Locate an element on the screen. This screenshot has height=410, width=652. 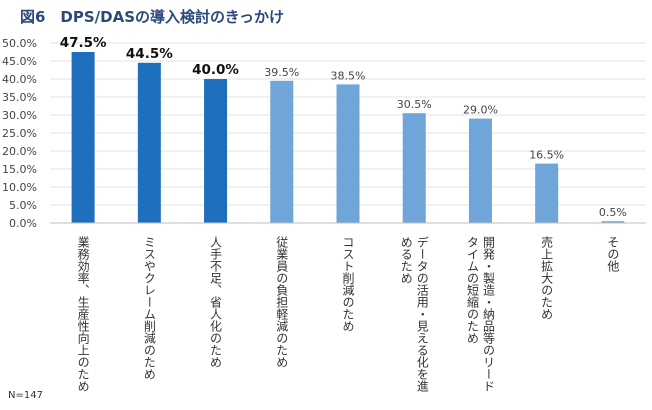
y-tick-label: 0.0% is located at coordinates (23, 223).